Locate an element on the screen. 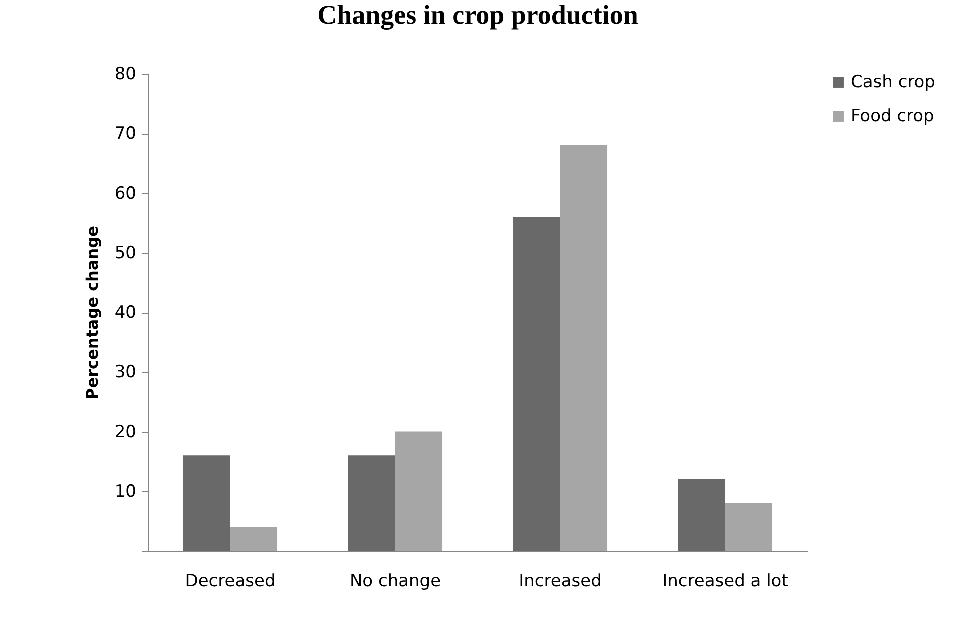 This screenshot has height=617, width=959. x-tick-label: Decreased is located at coordinates (230, 582).